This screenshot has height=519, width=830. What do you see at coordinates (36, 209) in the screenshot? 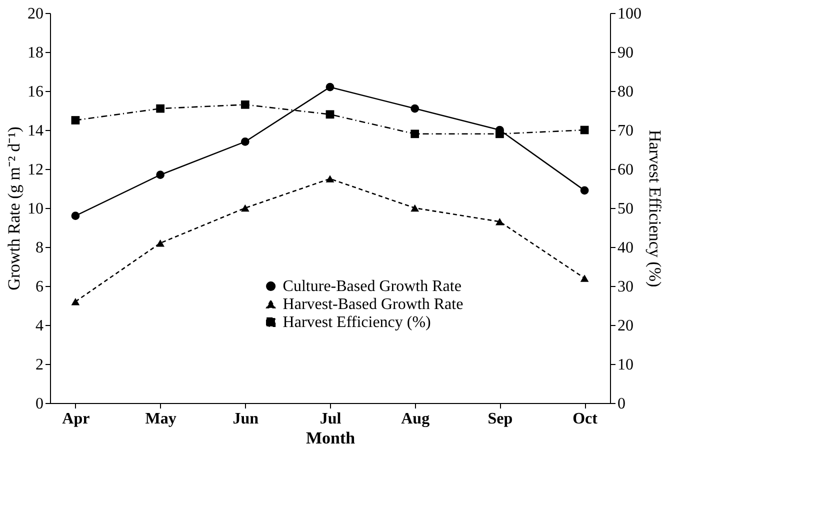
I see `y-tick-label: 10` at bounding box center [36, 209].